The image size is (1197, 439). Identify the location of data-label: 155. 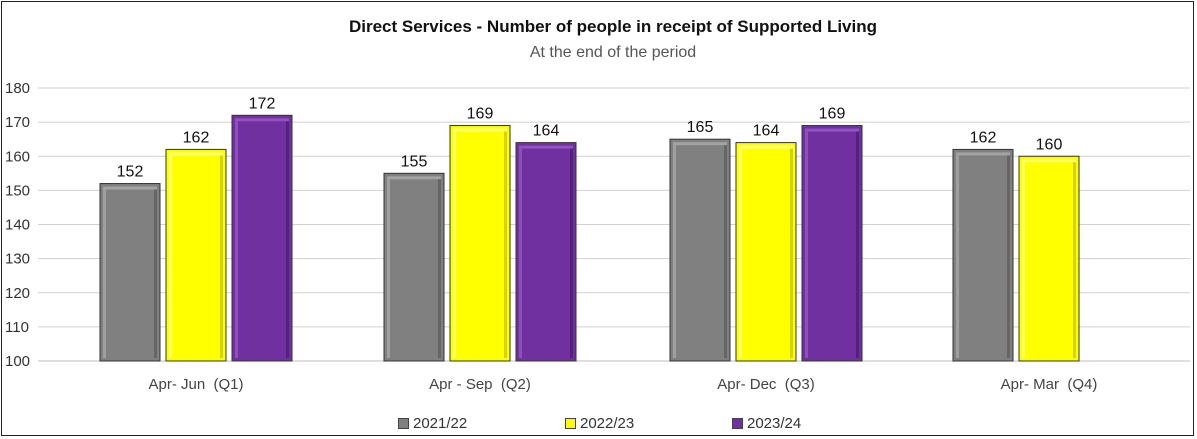
(414, 161).